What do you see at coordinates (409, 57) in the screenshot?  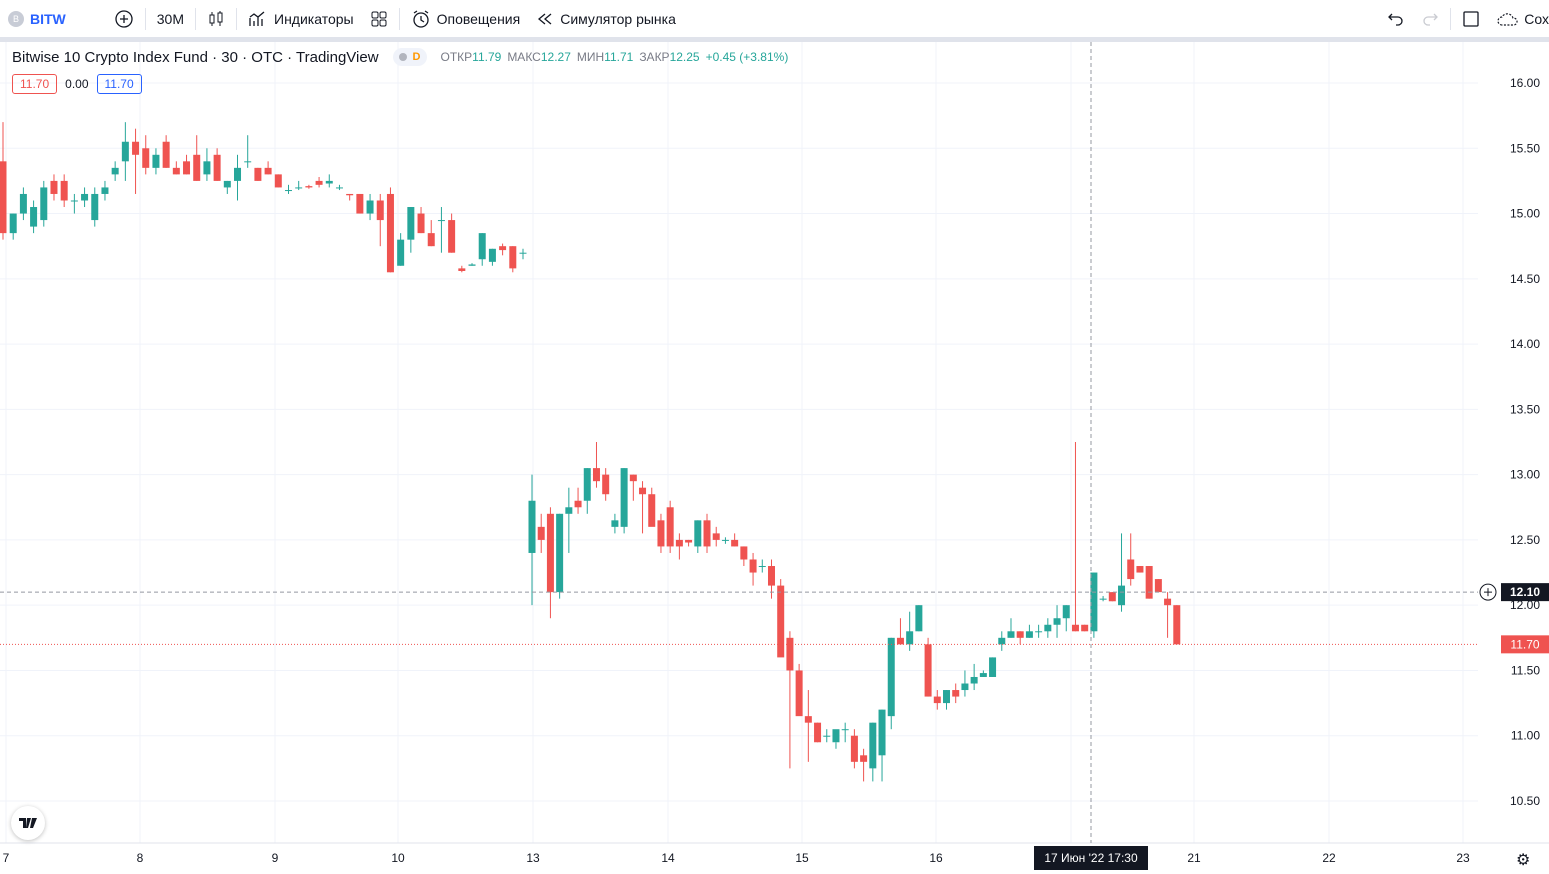 I see `status-pill: D` at bounding box center [409, 57].